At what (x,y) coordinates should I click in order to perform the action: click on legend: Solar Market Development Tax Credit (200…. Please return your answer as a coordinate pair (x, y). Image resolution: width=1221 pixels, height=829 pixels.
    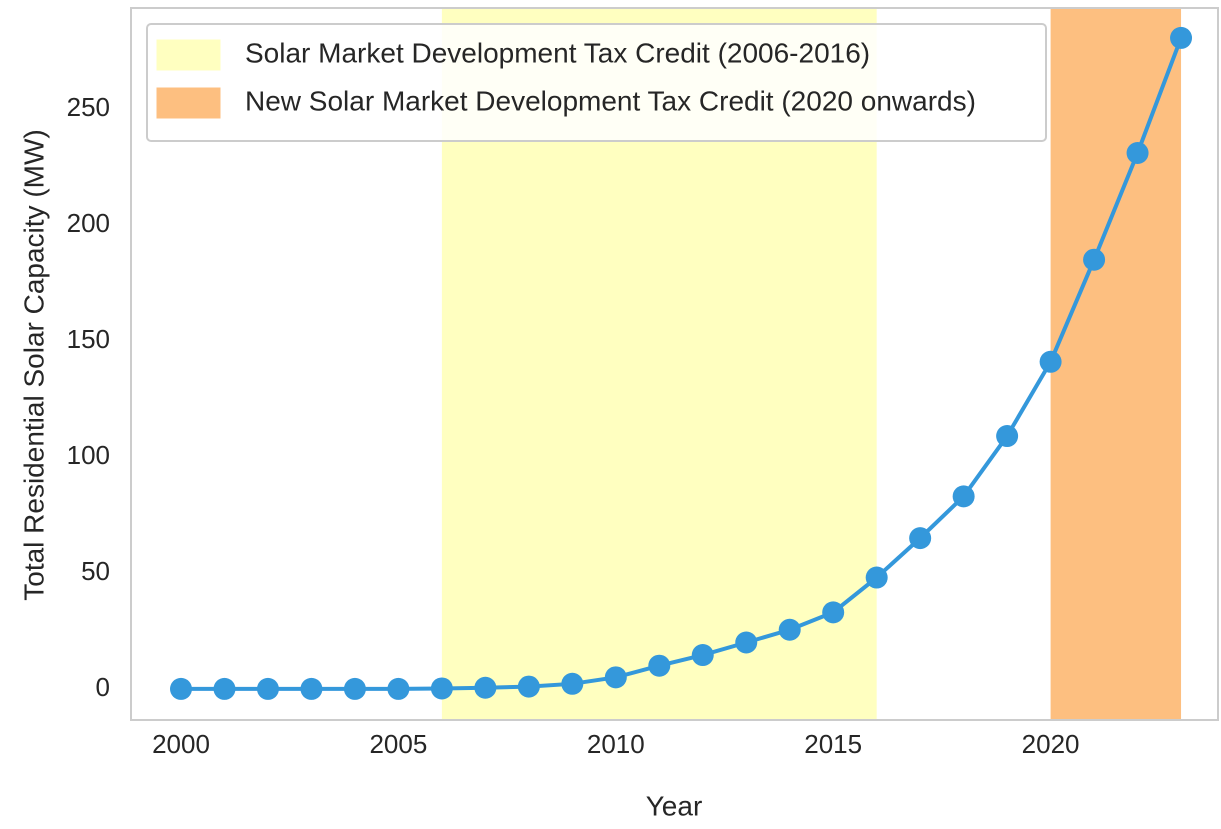
    Looking at the image, I should click on (596, 82).